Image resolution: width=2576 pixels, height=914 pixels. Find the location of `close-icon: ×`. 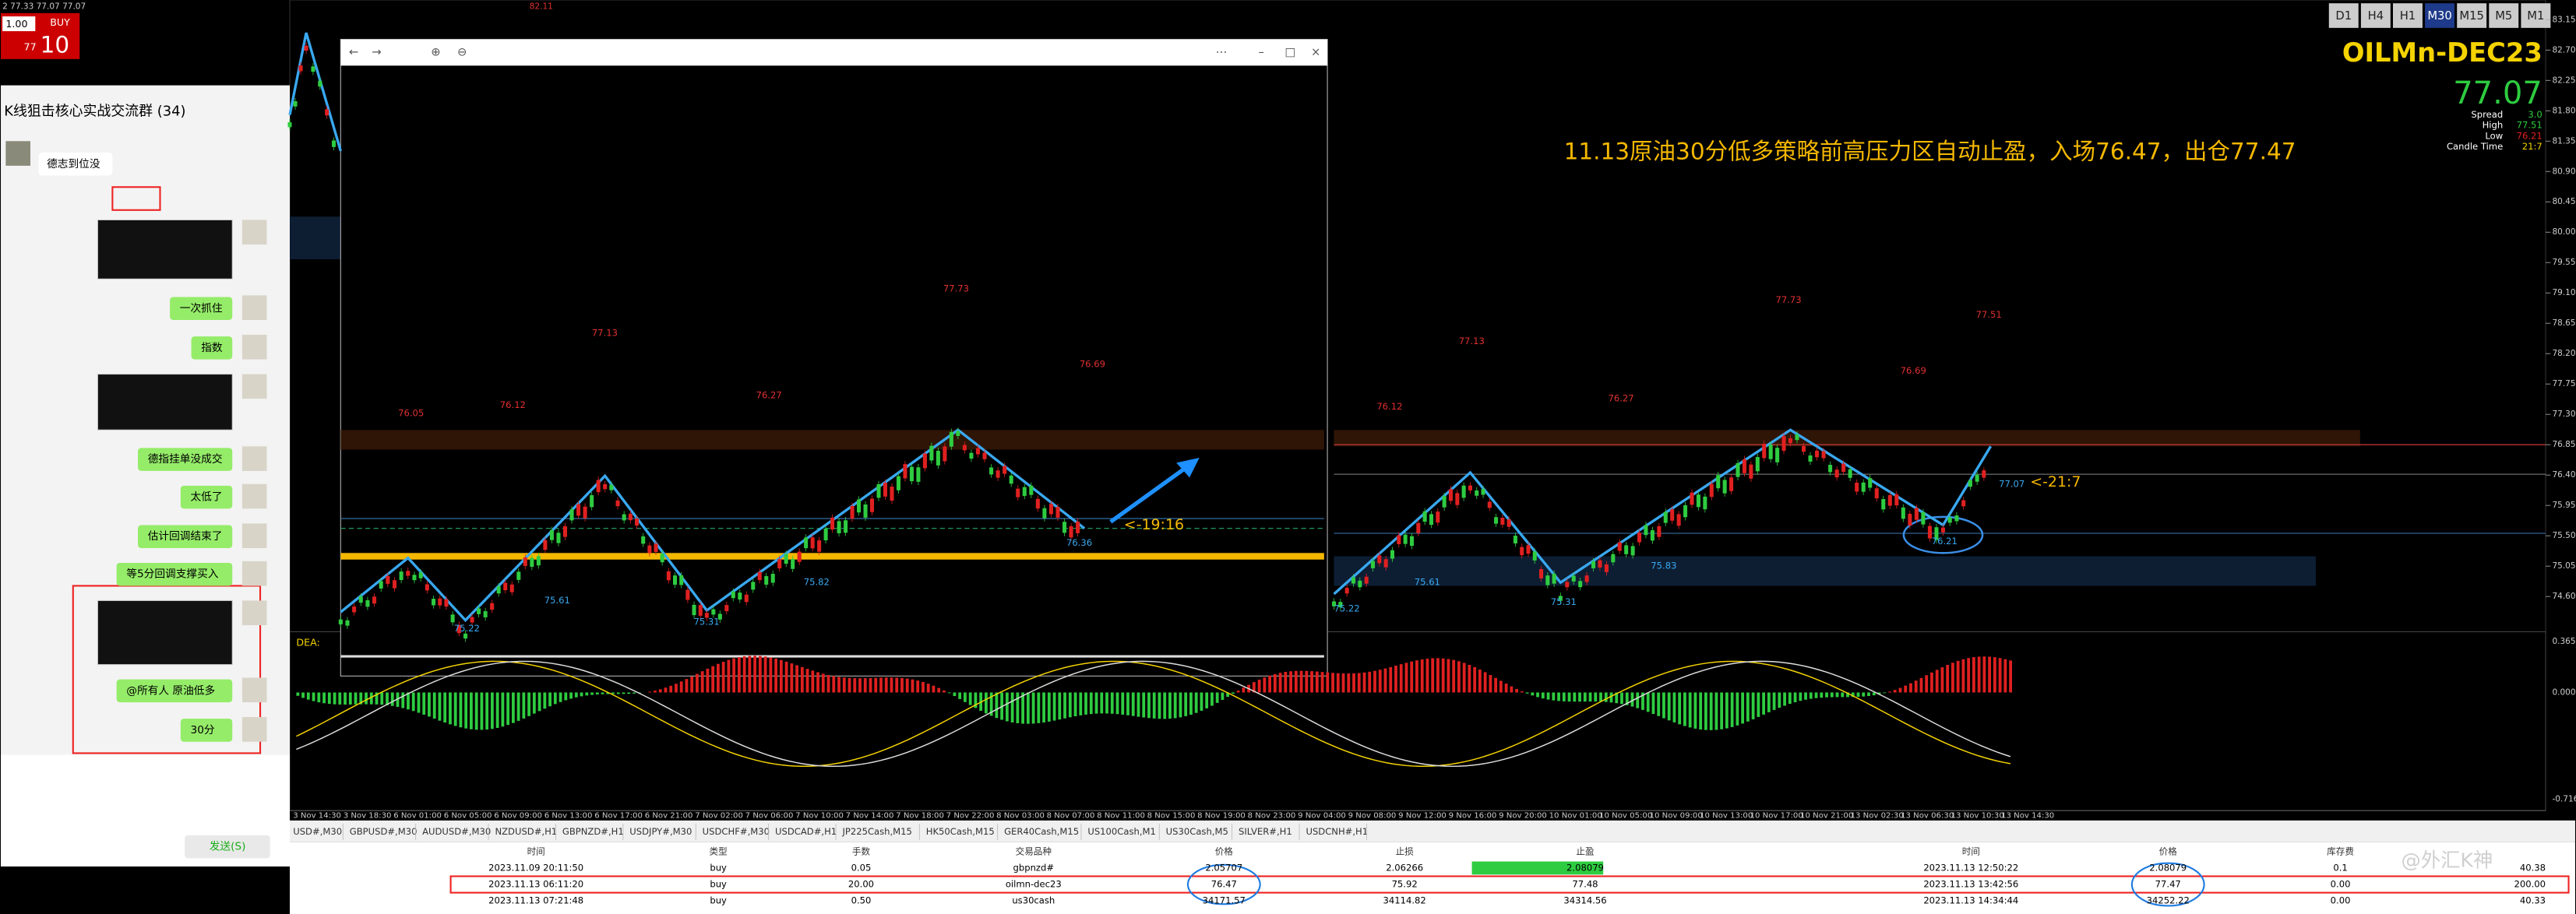

close-icon: × is located at coordinates (1316, 51).